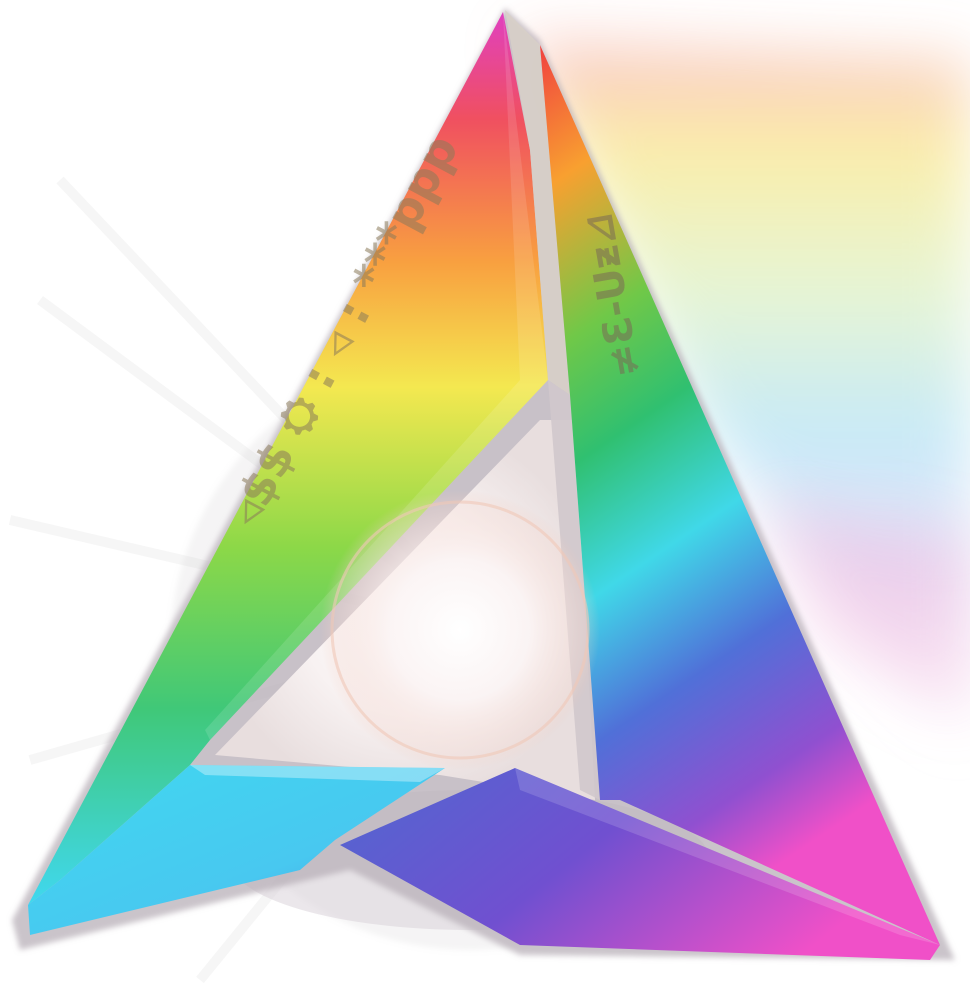 This screenshot has height=985, width=970. Describe the element at coordinates (460, 630) in the screenshot. I see `sun-glow` at that location.